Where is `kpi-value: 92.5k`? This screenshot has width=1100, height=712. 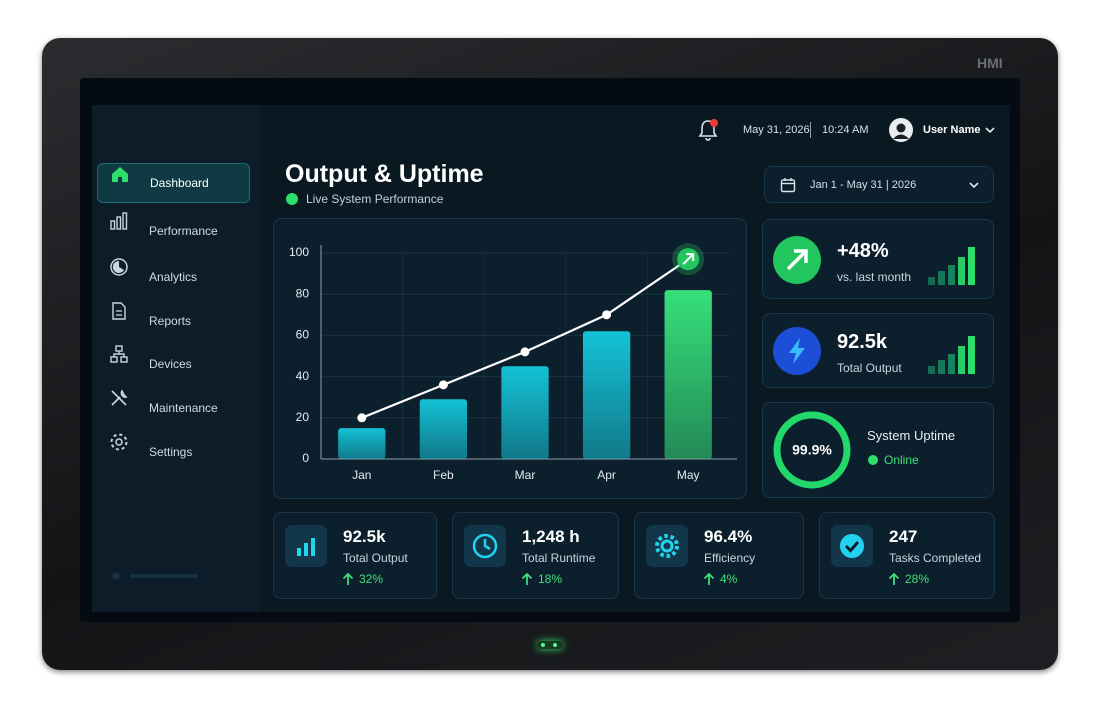
kpi-value: 92.5k is located at coordinates (862, 342).